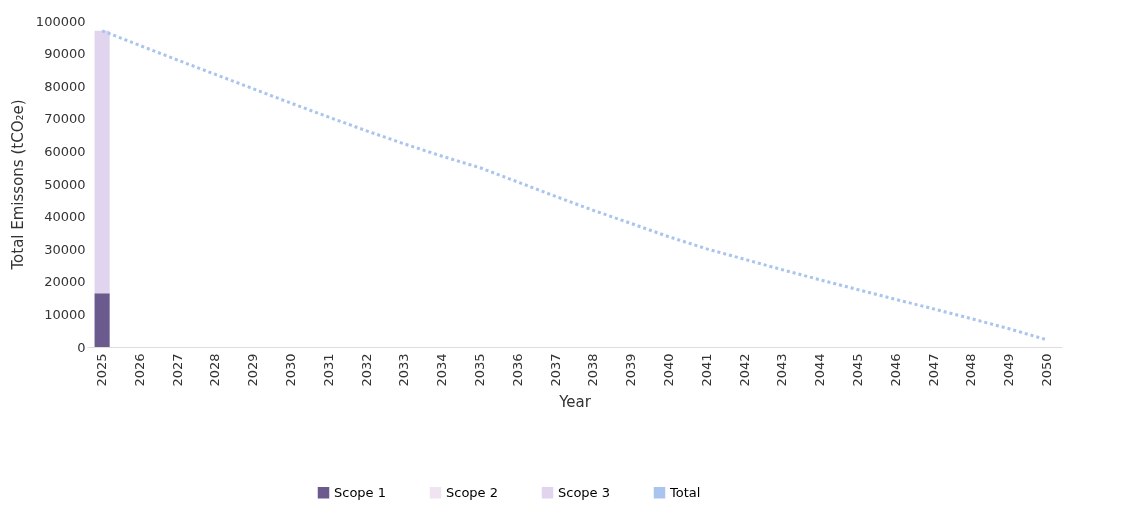 This screenshot has width=1124, height=513. I want to click on y-tick-label: 0, so click(81, 347).